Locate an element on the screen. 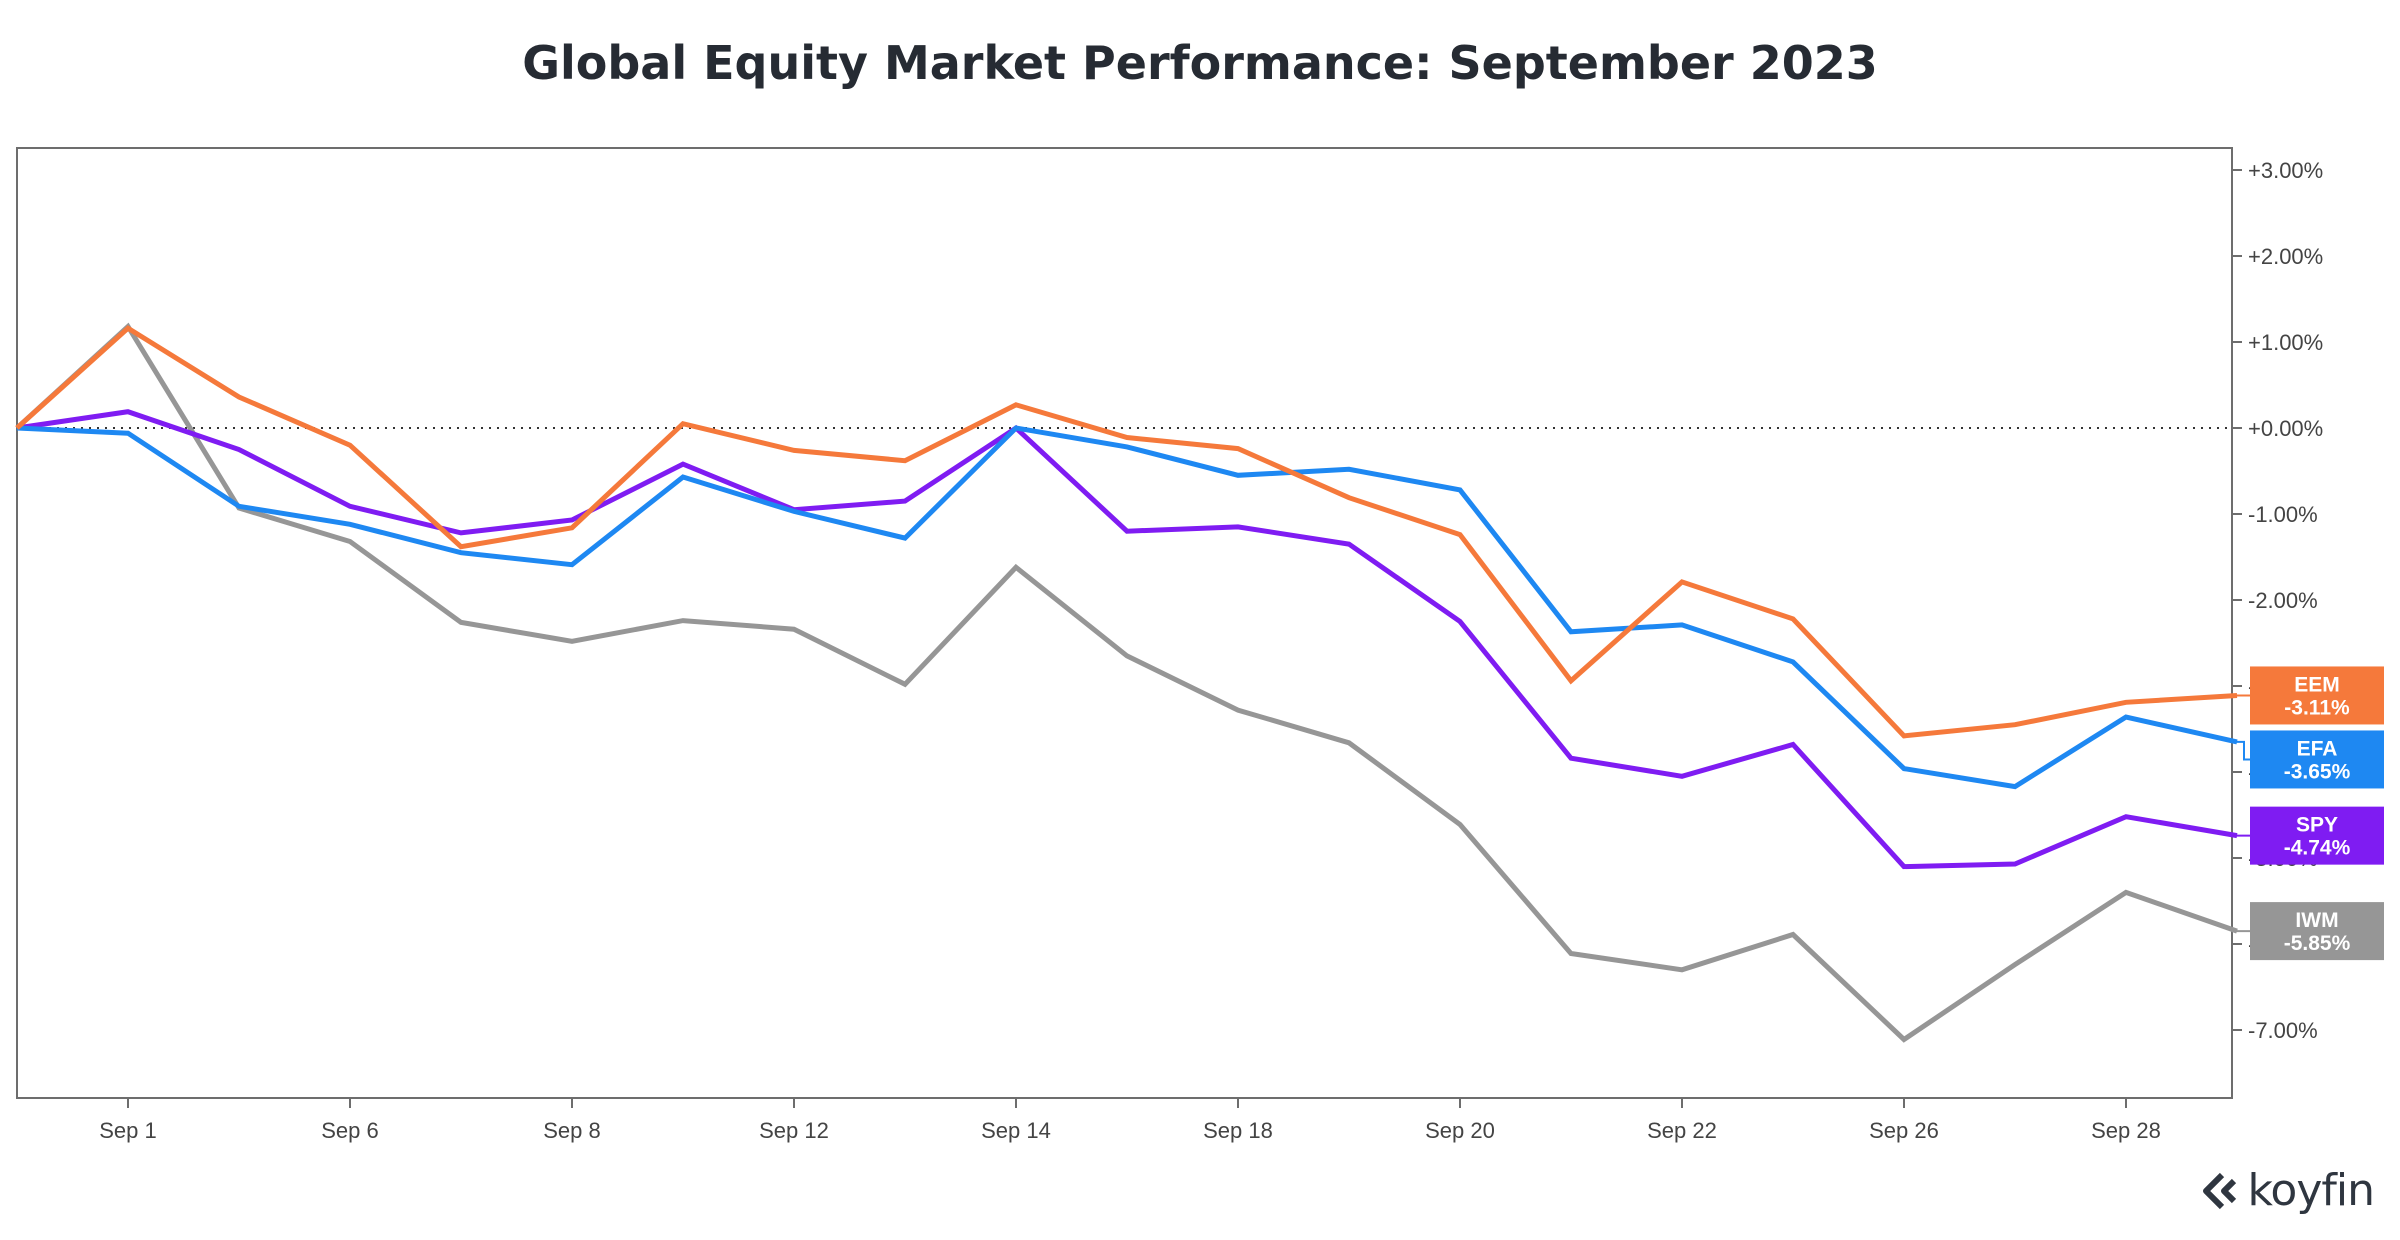 Image resolution: width=2400 pixels, height=1240 pixels. x-tick-label: Sep 28 is located at coordinates (2126, 1130).